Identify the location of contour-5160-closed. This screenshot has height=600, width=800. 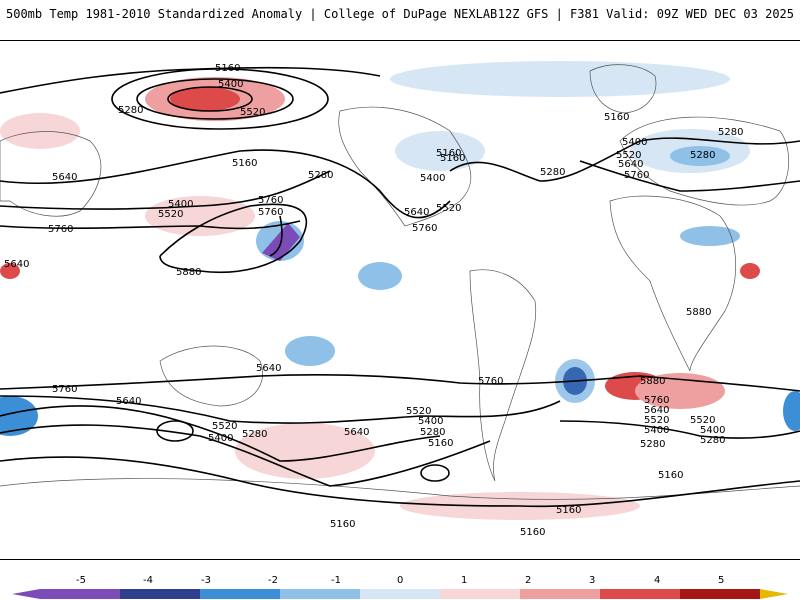
(435, 473).